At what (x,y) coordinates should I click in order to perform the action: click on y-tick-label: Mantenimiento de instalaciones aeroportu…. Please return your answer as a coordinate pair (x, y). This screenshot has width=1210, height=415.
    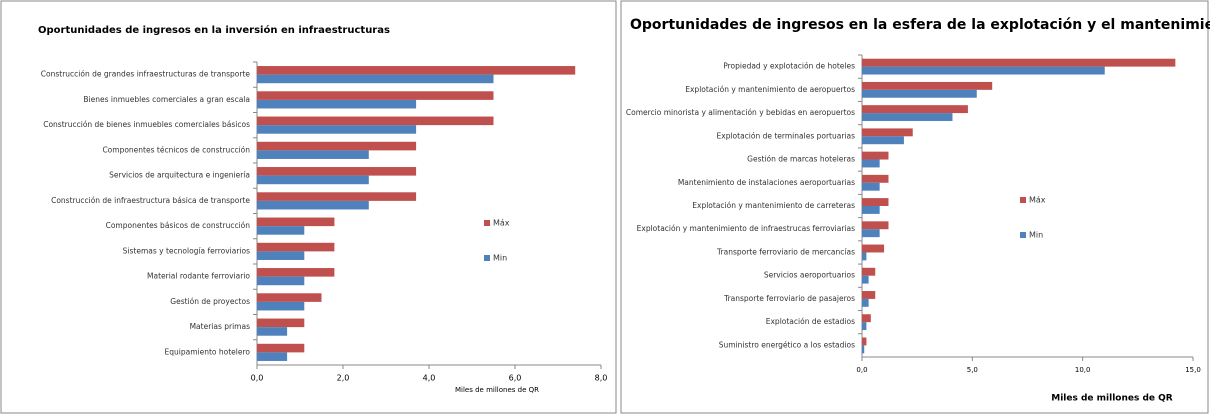
    Looking at the image, I should click on (766, 182).